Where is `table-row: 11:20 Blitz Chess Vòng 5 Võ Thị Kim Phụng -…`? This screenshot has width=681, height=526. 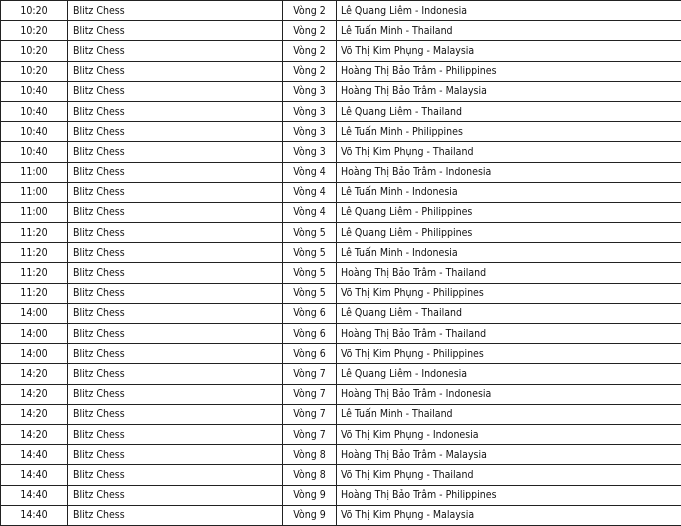 table-row: 11:20 Blitz Chess Vòng 5 Võ Thị Kim Phụng -… is located at coordinates (340, 293).